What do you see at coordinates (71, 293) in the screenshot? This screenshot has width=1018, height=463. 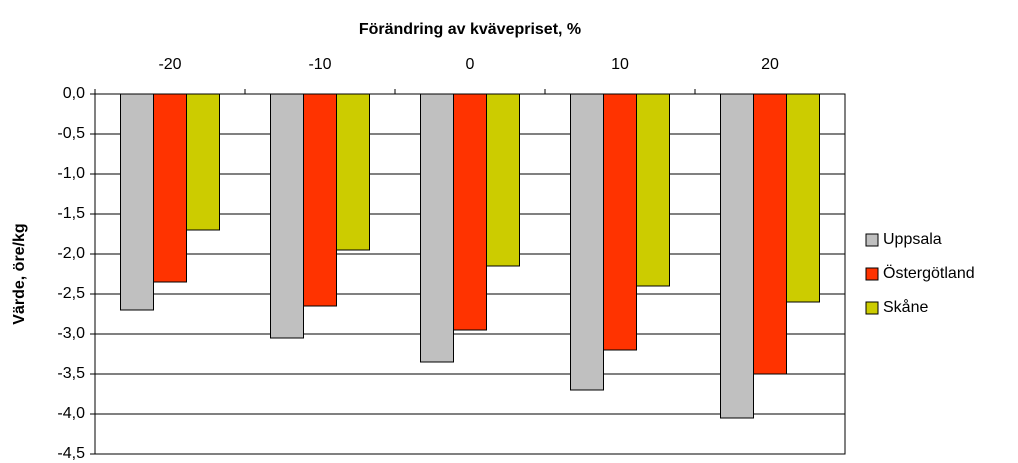 I see `y-tick-label: -2,5` at bounding box center [71, 293].